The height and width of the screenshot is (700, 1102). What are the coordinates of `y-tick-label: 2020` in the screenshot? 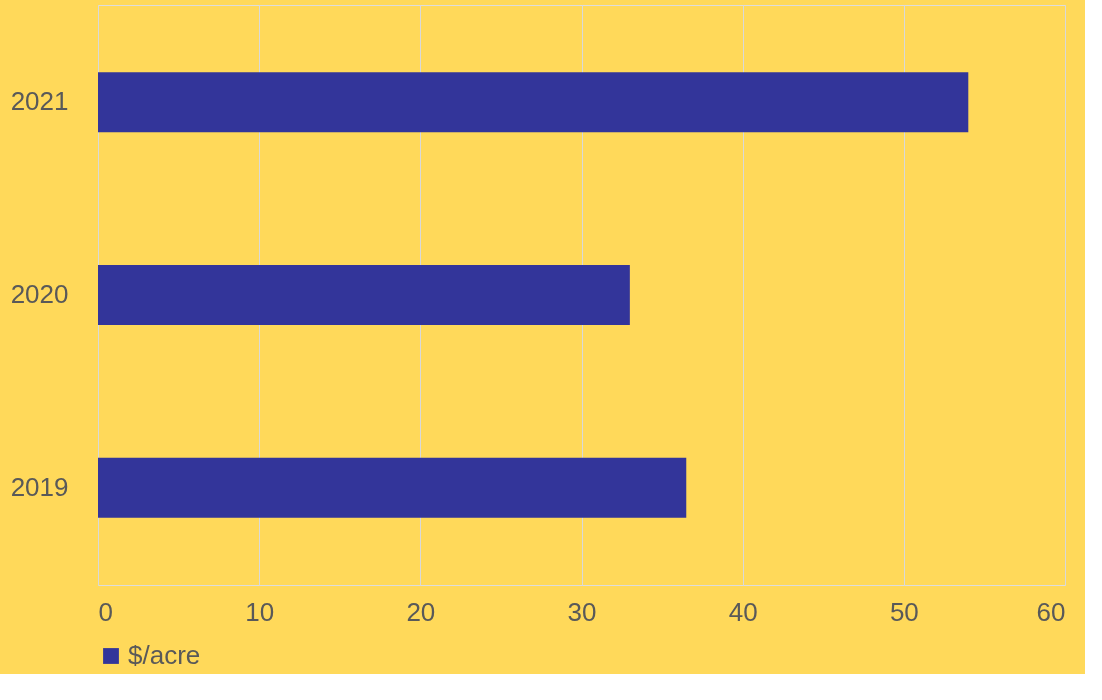 It's located at (39, 294).